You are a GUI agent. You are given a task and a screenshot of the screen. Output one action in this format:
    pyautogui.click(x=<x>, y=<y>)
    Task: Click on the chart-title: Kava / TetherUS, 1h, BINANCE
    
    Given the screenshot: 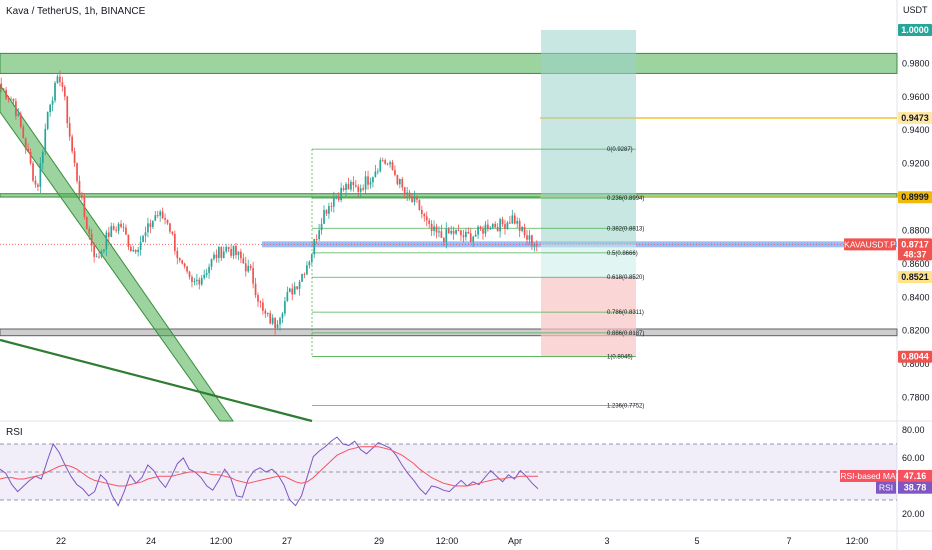 What is the action you would take?
    pyautogui.click(x=76, y=11)
    